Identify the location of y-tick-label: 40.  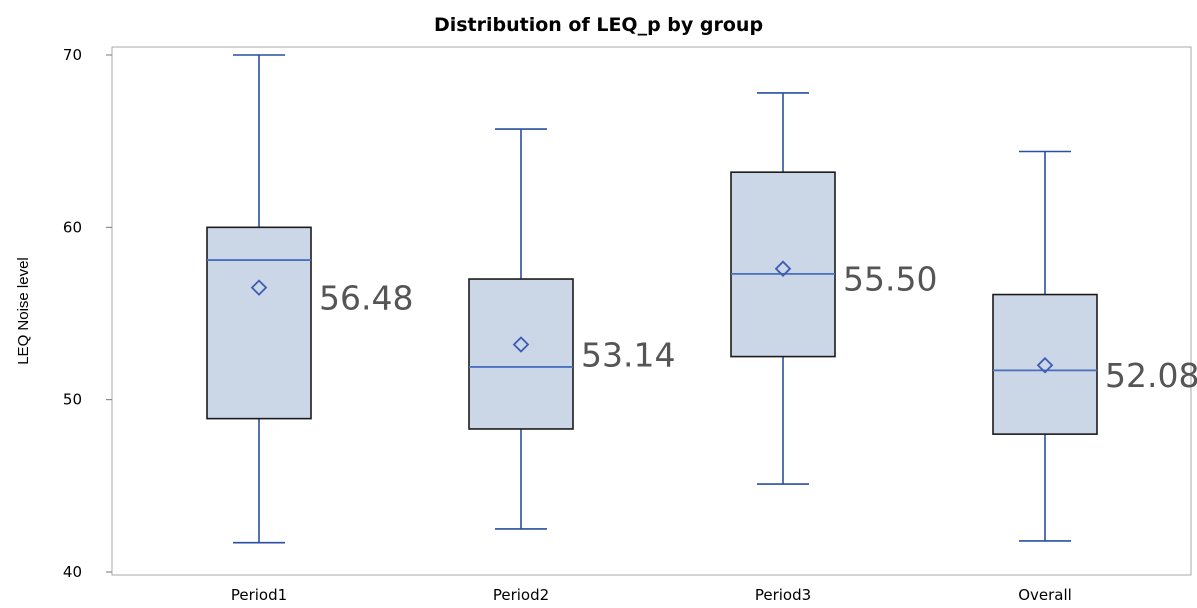
(72, 572).